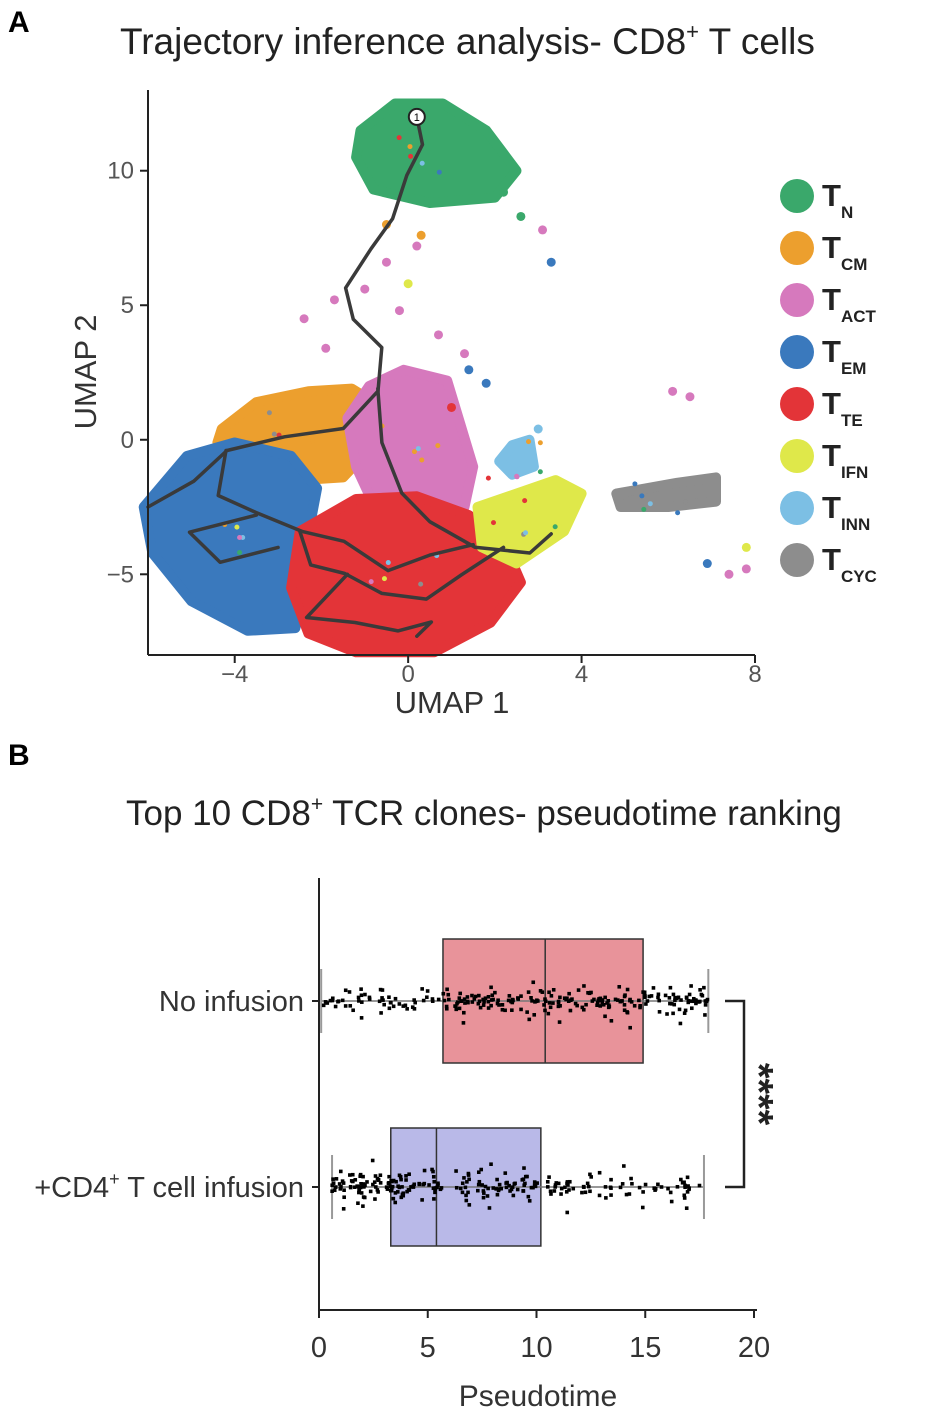 The image size is (945, 1416). Describe the element at coordinates (666, 492) in the screenshot. I see `cluster-tcyc` at that location.